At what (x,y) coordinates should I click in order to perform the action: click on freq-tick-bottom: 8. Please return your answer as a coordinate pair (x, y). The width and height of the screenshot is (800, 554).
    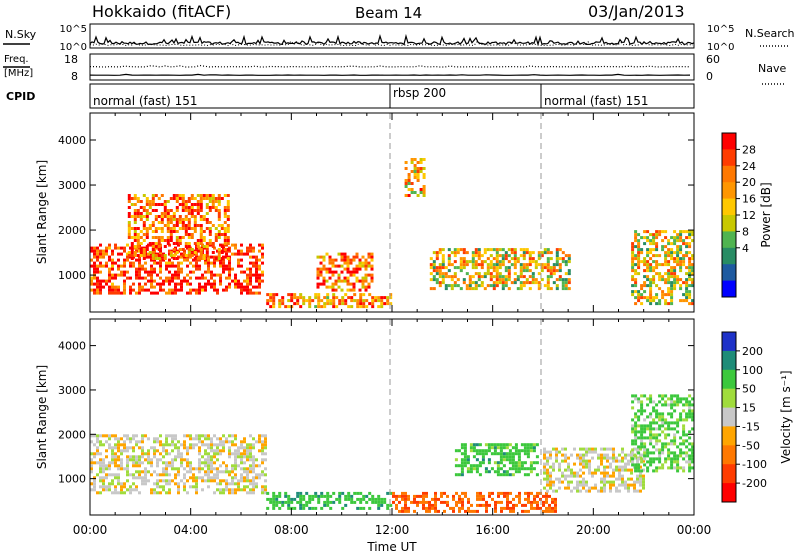
    Looking at the image, I should click on (74, 76).